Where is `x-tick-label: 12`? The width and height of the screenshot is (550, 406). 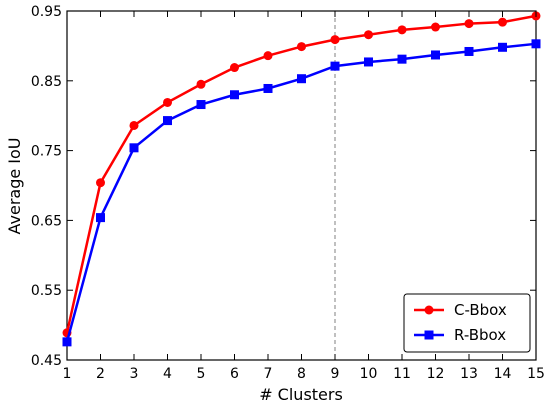
x-tick-label: 12 is located at coordinates (436, 374).